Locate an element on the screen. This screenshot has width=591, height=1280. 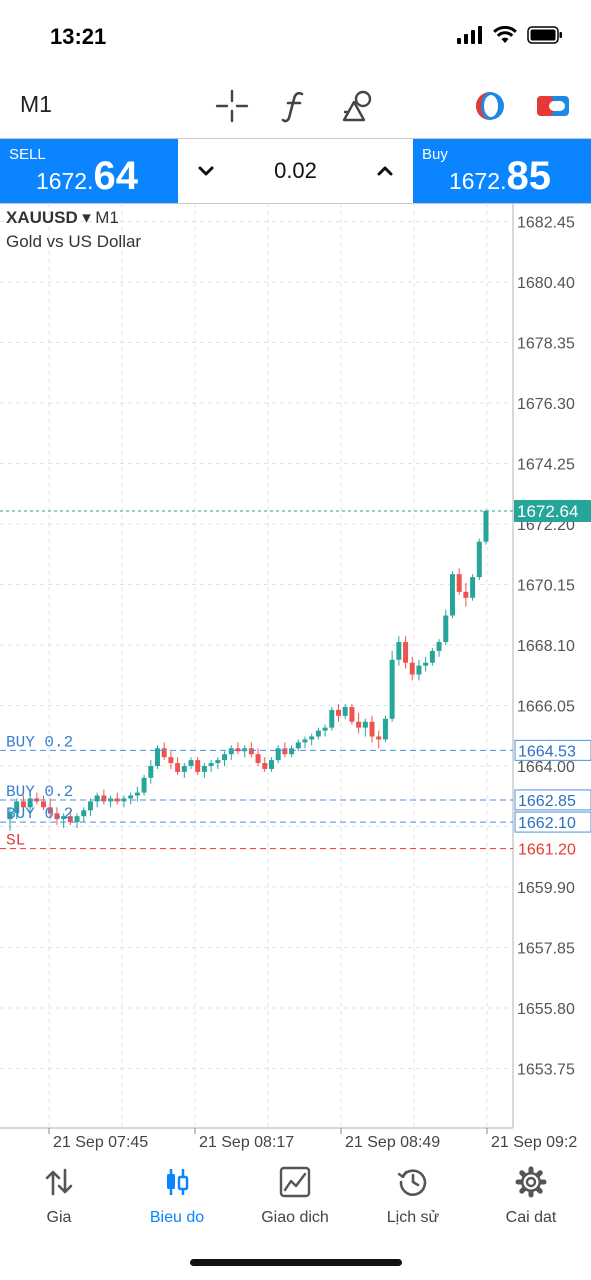
home-indicator is located at coordinates (296, 1262).